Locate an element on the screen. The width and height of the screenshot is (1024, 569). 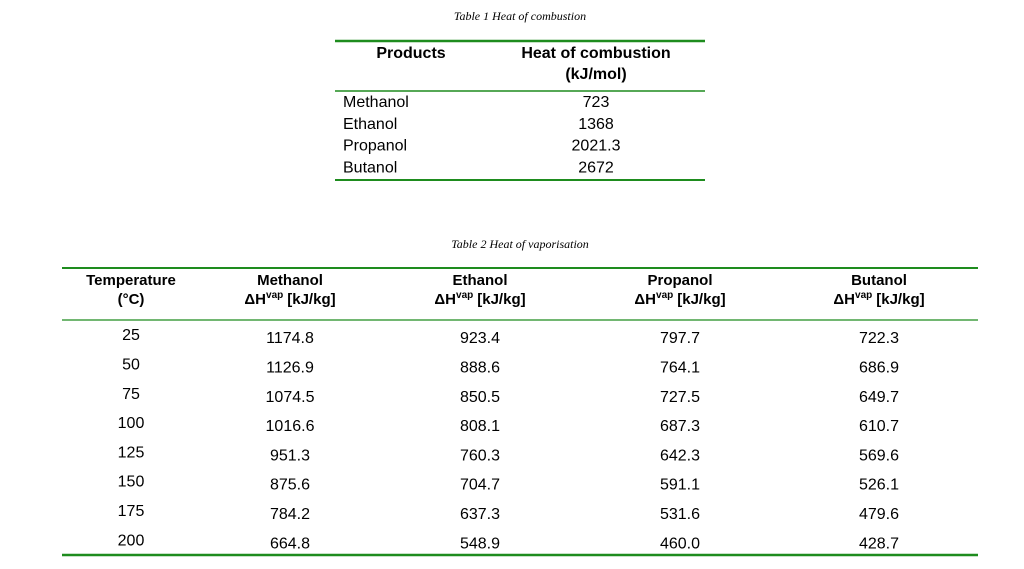
cell: 591.1 is located at coordinates (680, 485).